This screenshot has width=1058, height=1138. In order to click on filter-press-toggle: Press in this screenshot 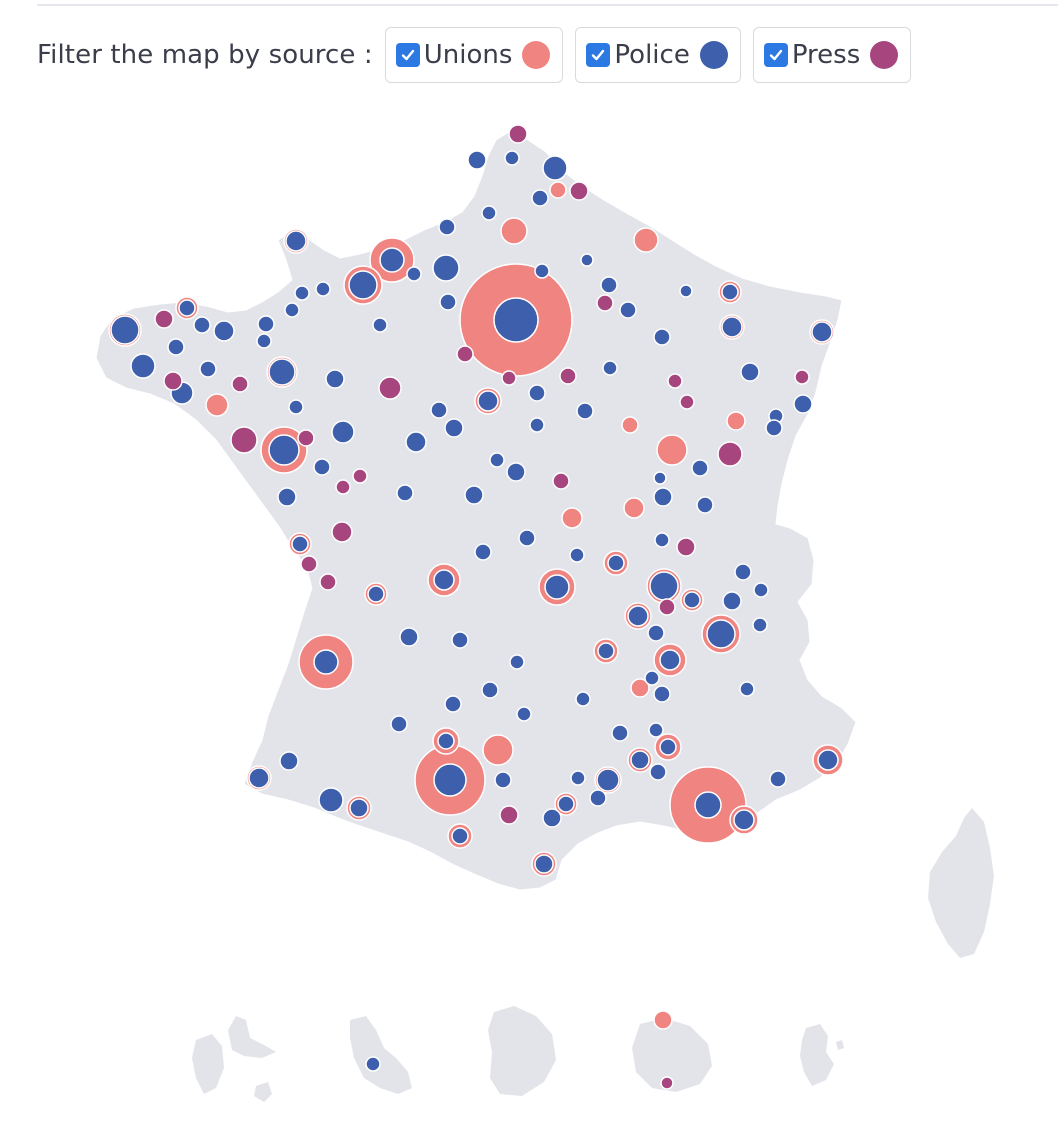, I will do `click(832, 55)`.